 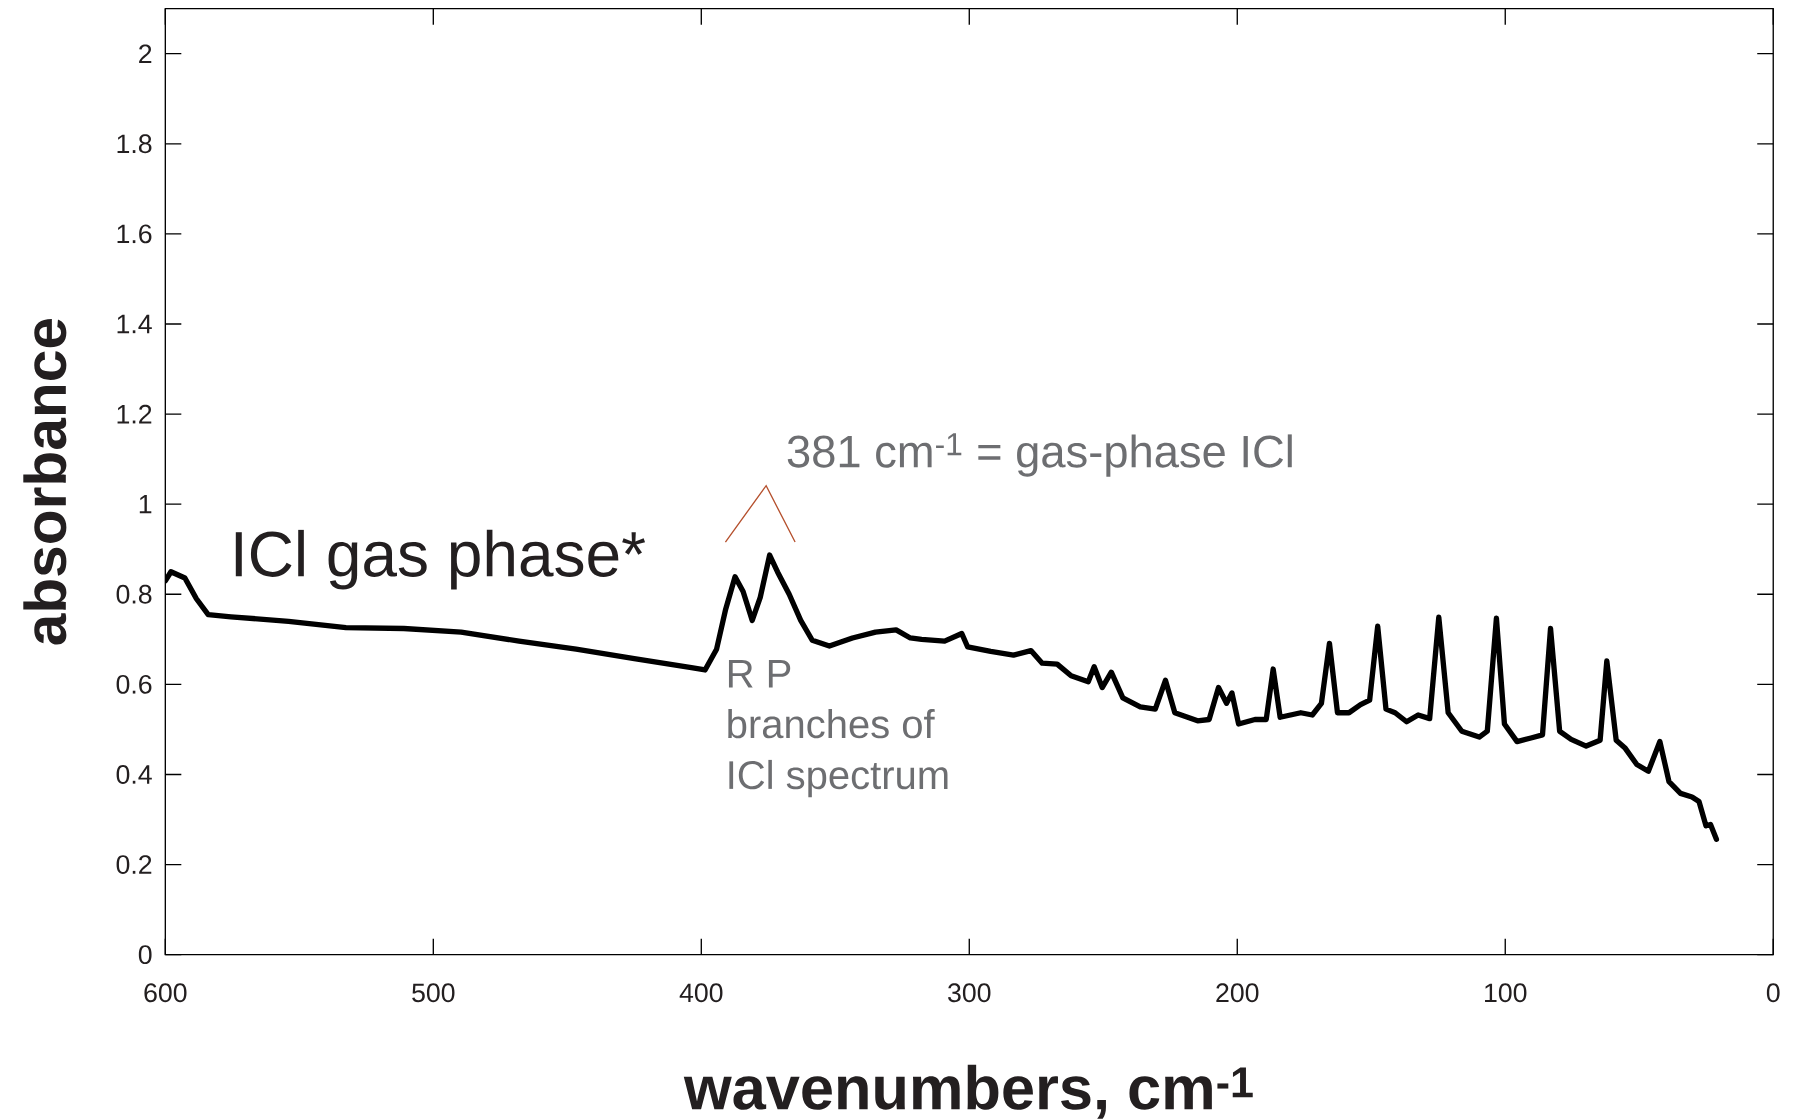 I want to click on y-tick-label: 0.6, so click(x=134, y=684).